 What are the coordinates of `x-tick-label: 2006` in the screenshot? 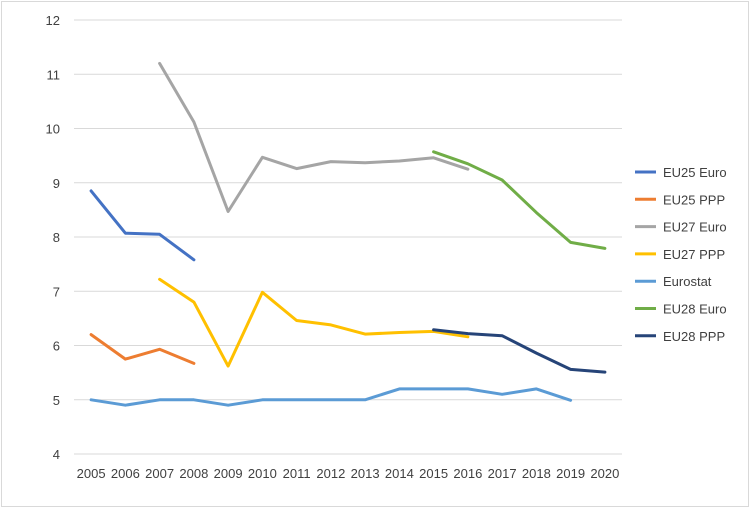 It's located at (125, 473).